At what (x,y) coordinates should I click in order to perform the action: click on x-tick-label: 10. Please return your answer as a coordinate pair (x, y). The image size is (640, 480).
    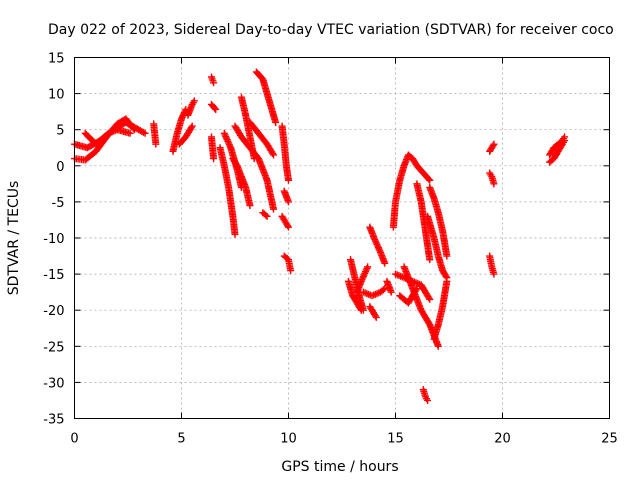
    Looking at the image, I should click on (288, 439).